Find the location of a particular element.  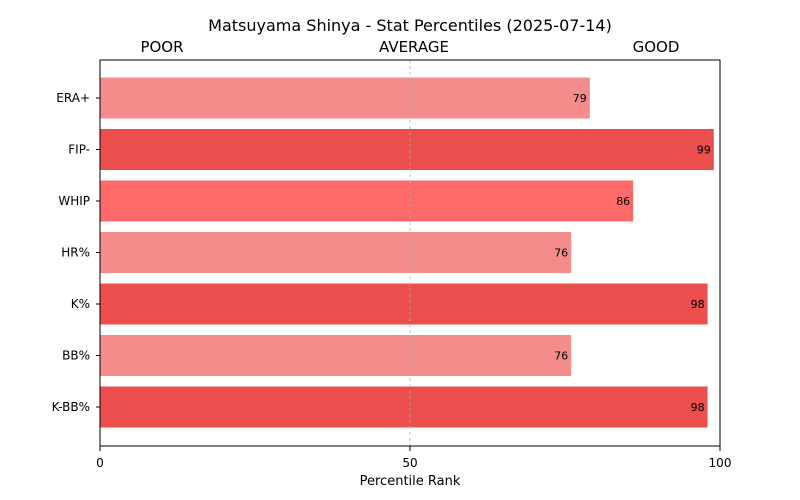

bar-whip is located at coordinates (367, 201).